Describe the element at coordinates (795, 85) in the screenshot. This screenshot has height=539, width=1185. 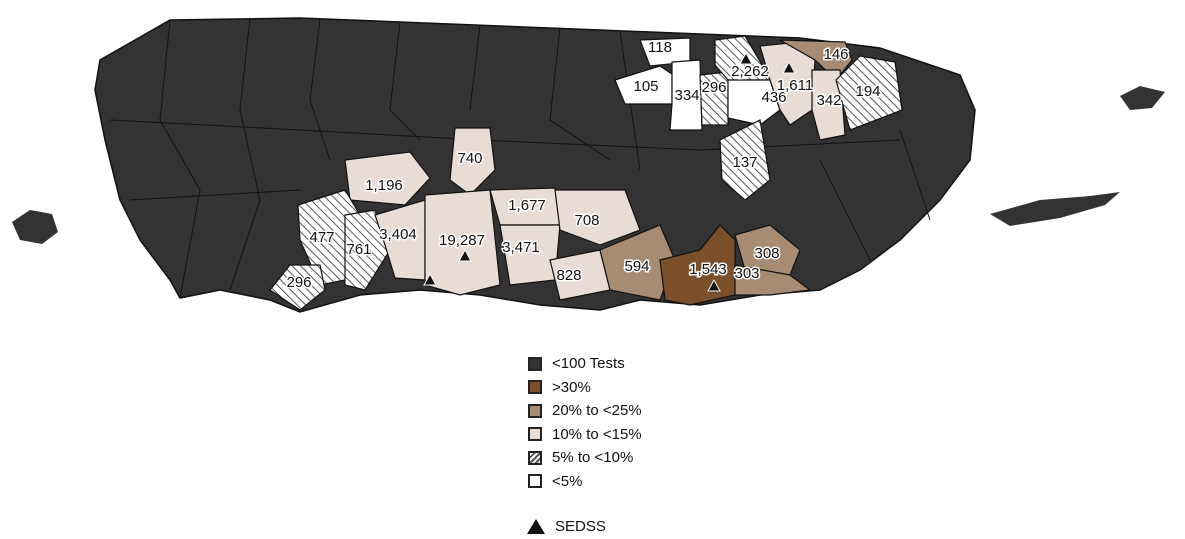
I see `test-count-label: 1,611` at that location.